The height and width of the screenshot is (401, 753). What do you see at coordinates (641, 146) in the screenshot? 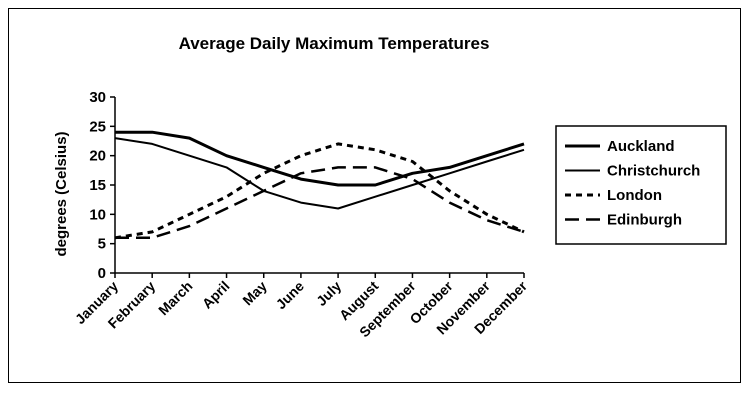
I see `legend-entry-label: Auckland` at bounding box center [641, 146].